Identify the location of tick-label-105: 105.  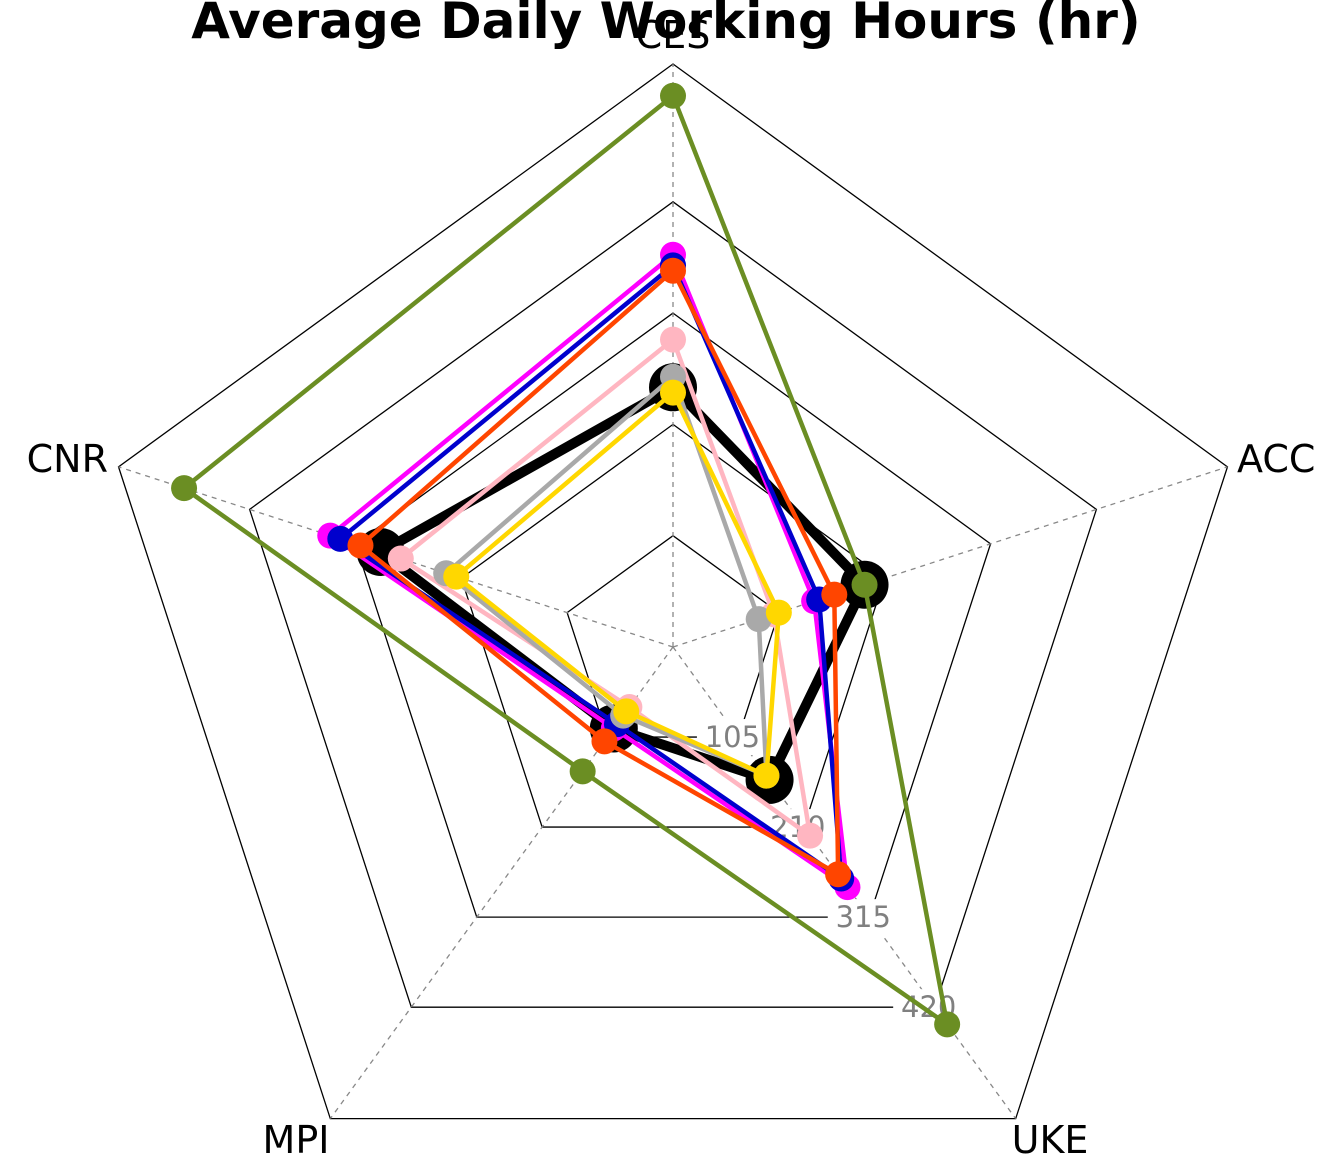
(732, 737).